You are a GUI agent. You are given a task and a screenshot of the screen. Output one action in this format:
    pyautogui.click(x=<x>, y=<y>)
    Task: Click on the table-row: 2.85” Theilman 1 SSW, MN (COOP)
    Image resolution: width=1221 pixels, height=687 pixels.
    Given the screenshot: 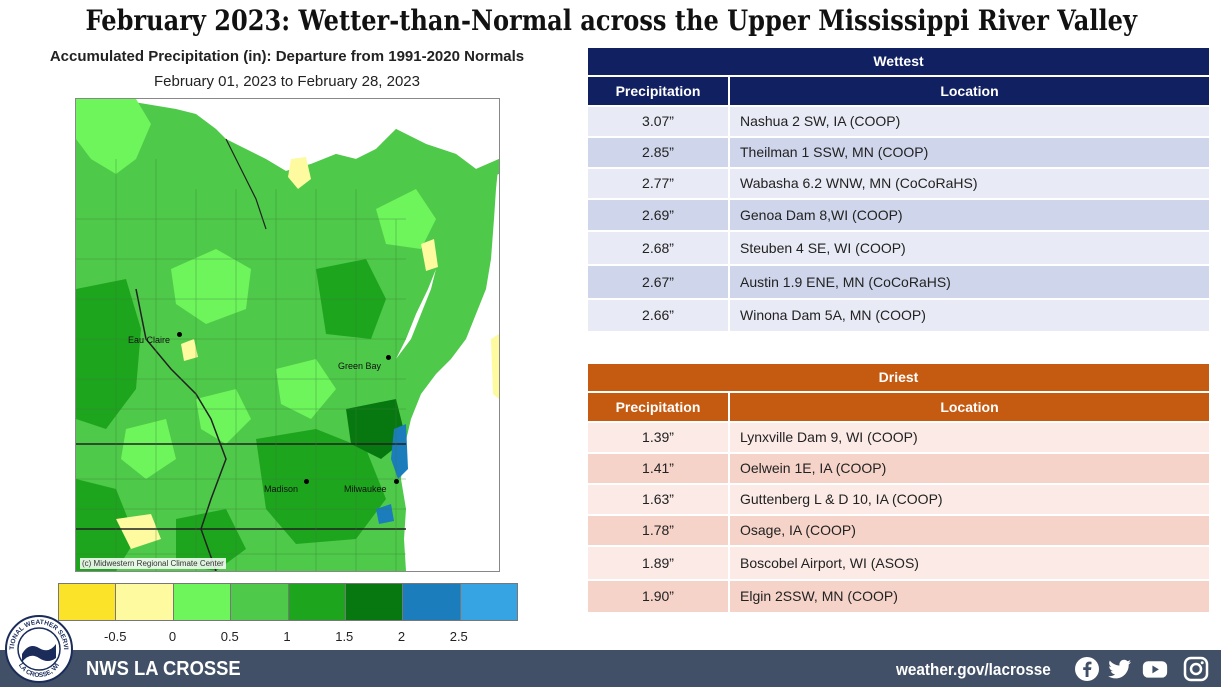 What is the action you would take?
    pyautogui.click(x=898, y=151)
    